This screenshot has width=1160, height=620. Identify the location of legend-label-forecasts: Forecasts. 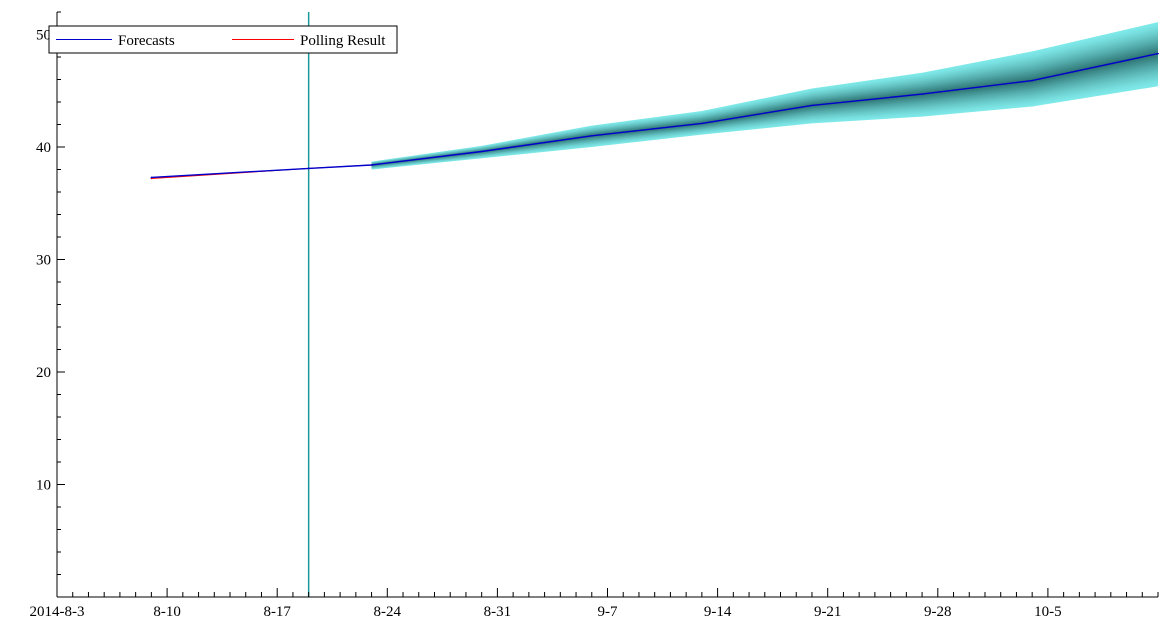
(146, 41).